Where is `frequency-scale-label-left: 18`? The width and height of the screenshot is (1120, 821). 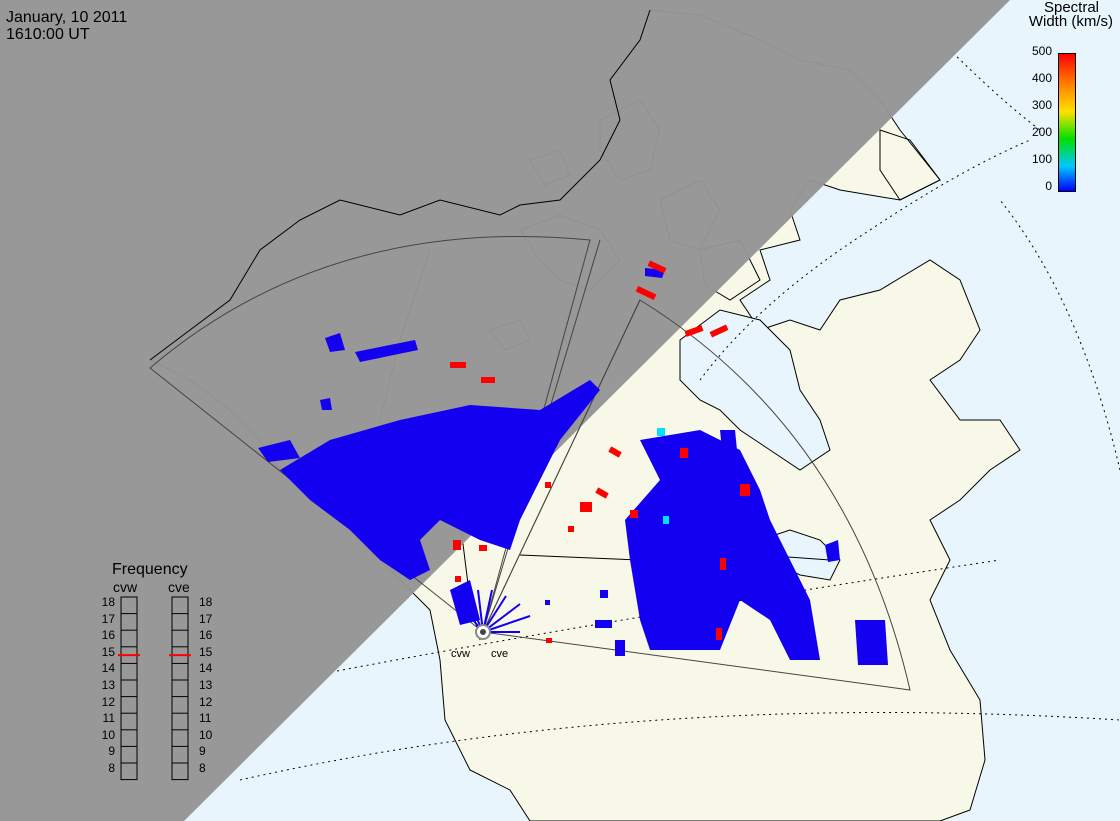
frequency-scale-label-left: 18 is located at coordinates (108, 602).